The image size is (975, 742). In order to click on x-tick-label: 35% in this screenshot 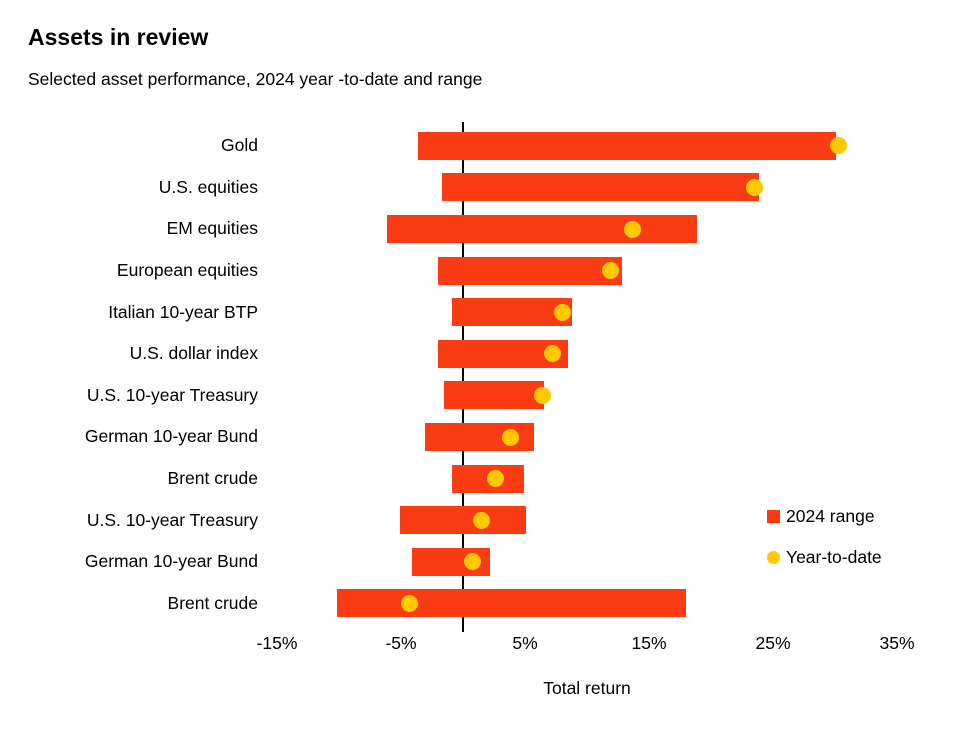, I will do `click(897, 643)`.